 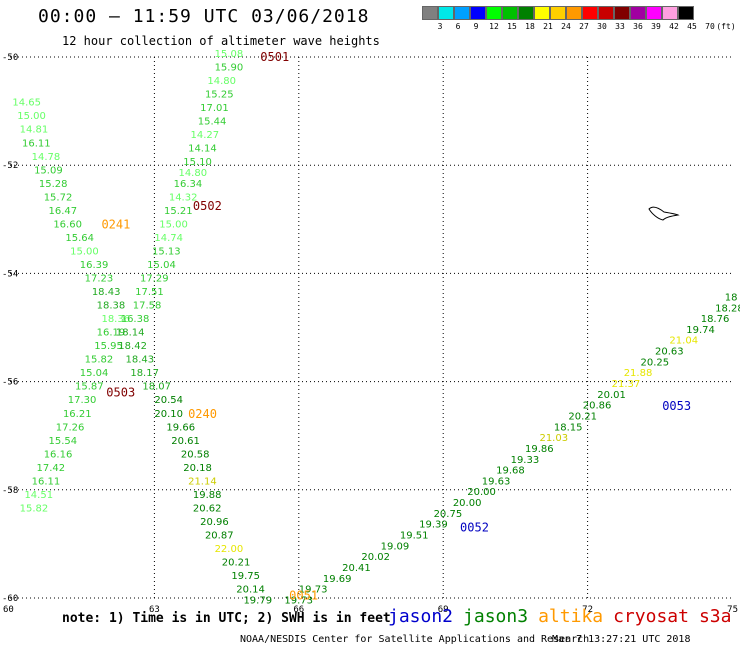 What do you see at coordinates (715, 319) in the screenshot?
I see `wave-height-value: 18.76` at bounding box center [715, 319].